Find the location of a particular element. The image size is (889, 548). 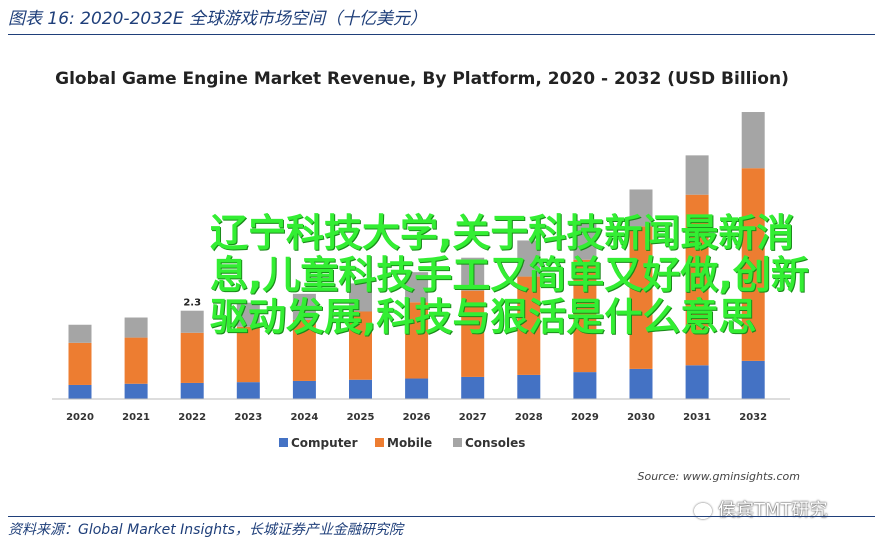

bar-mobile-2024 is located at coordinates (304, 350).